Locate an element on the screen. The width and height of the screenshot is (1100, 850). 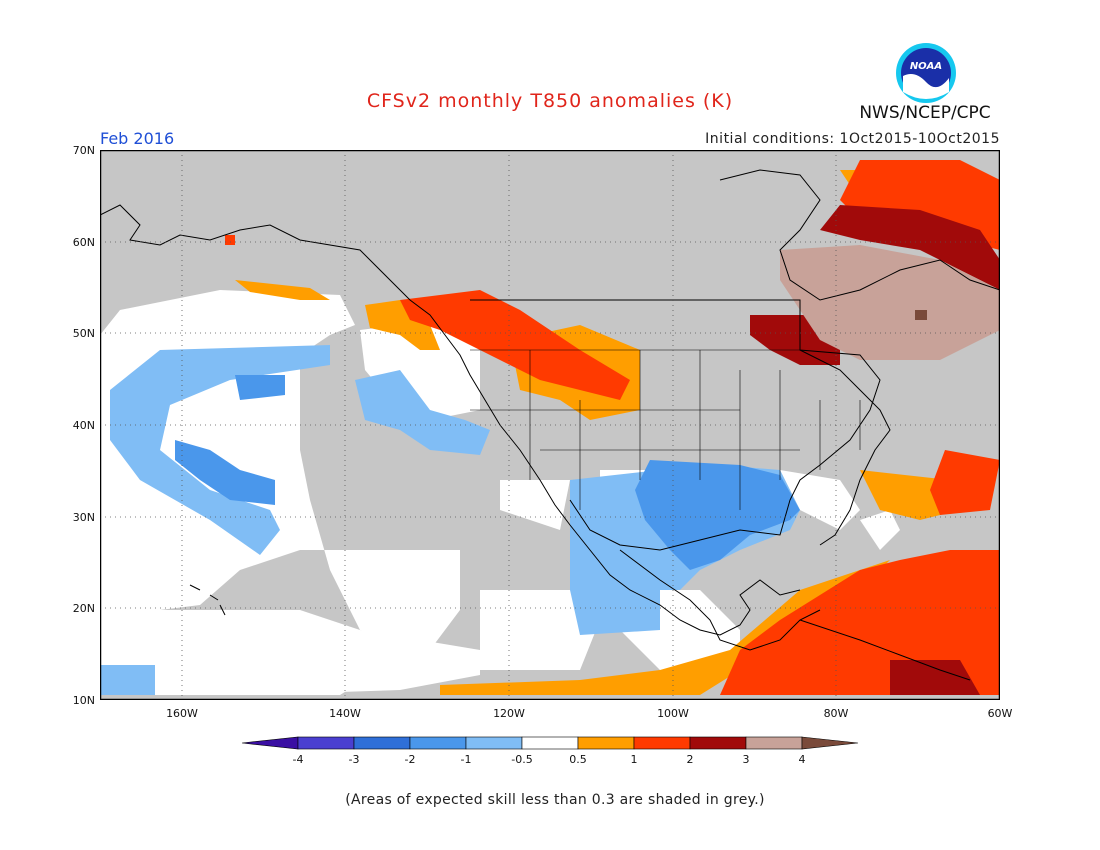
colorbar-swatches is located at coordinates (550, 743).